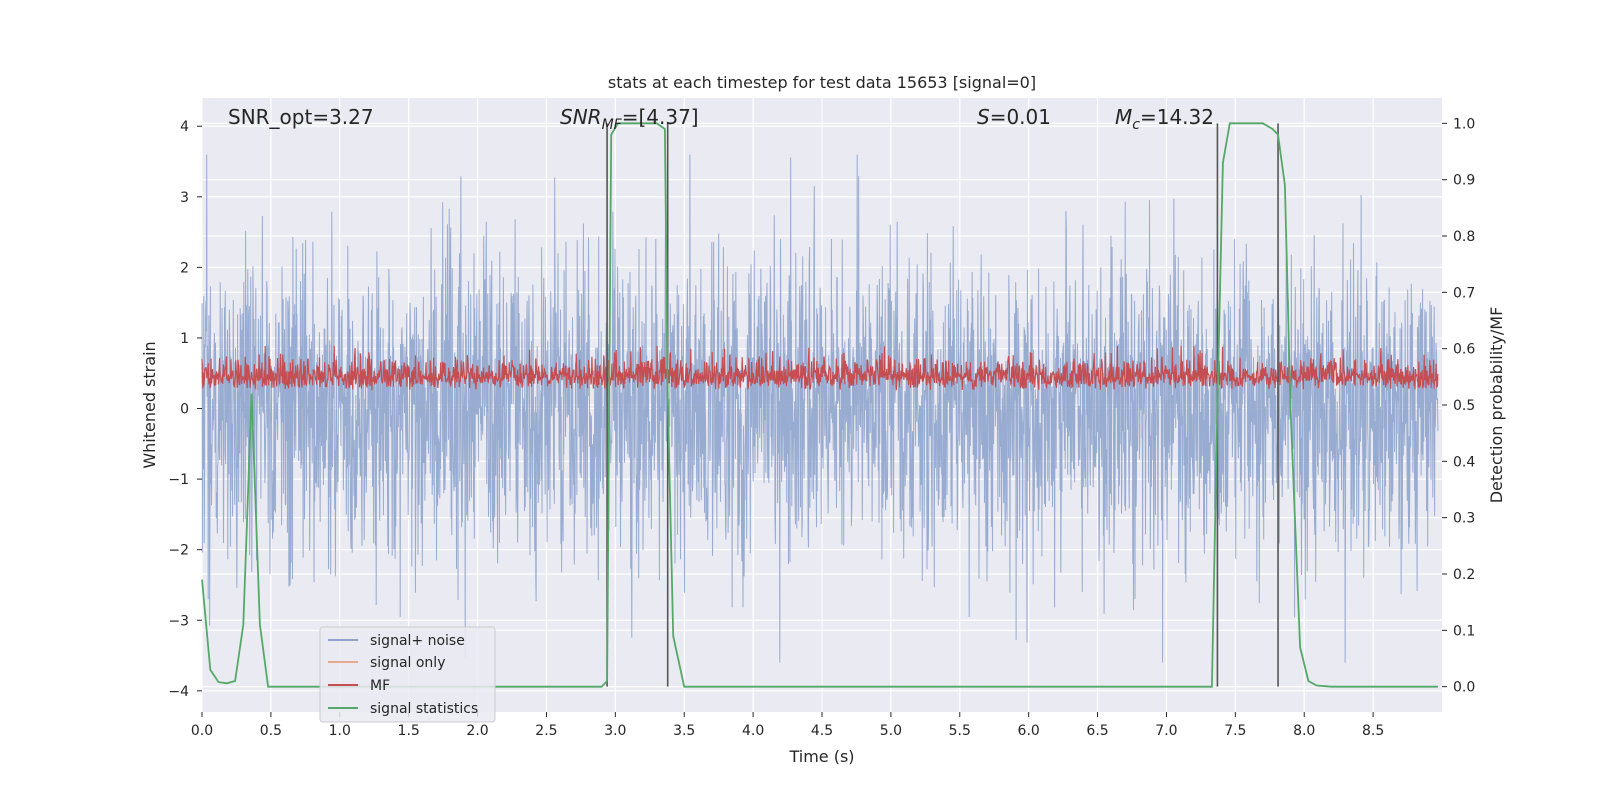 This screenshot has width=1600, height=800. What do you see at coordinates (424, 709) in the screenshot?
I see `legend-label-signal-statistics: signal statistics` at bounding box center [424, 709].